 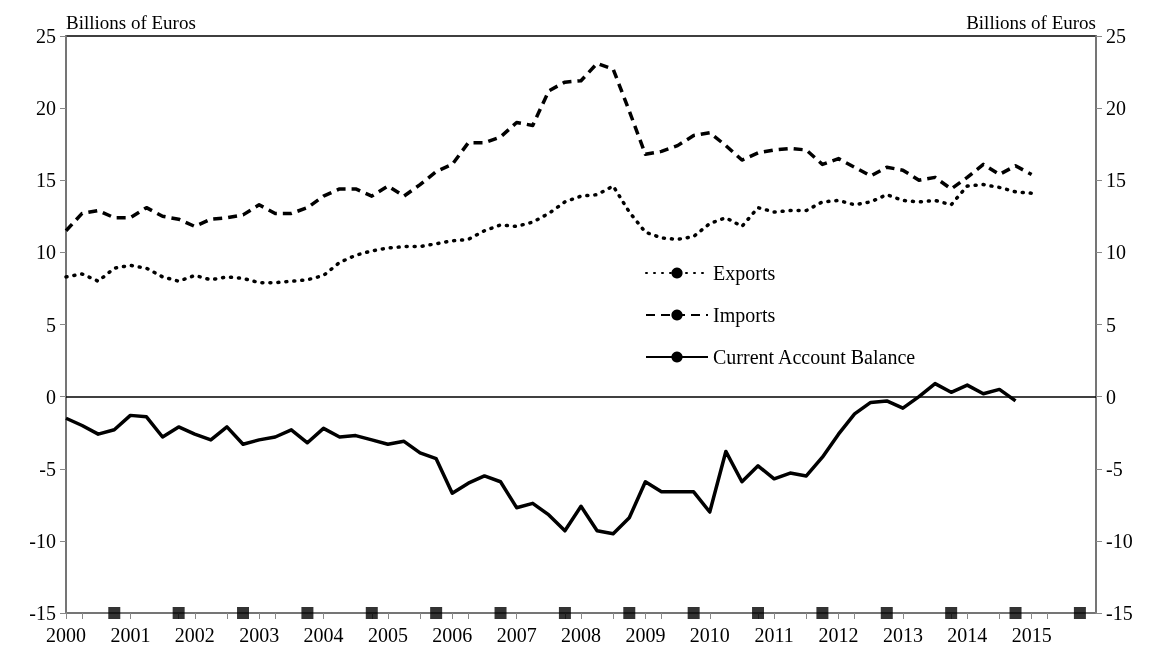 What do you see at coordinates (46, 36) in the screenshot?
I see `y-tick-label: 25` at bounding box center [46, 36].